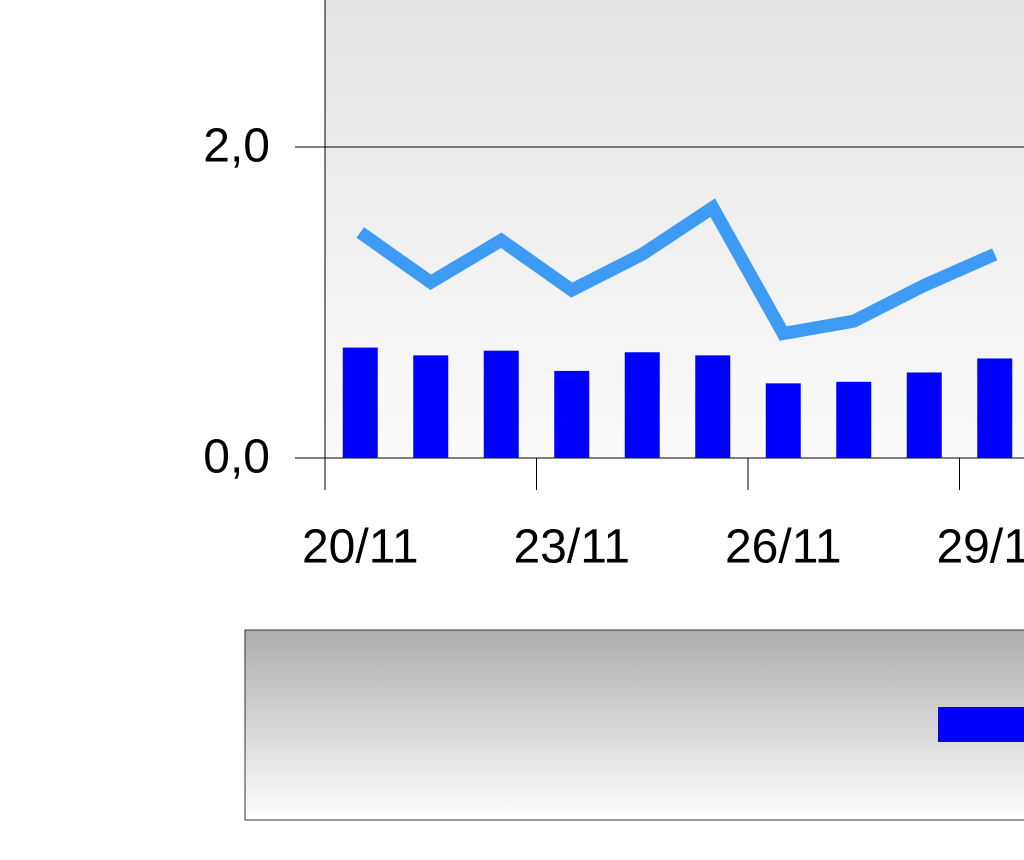 The height and width of the screenshot is (860, 1024). I want to click on x-tick-label: 26/11, so click(783, 547).